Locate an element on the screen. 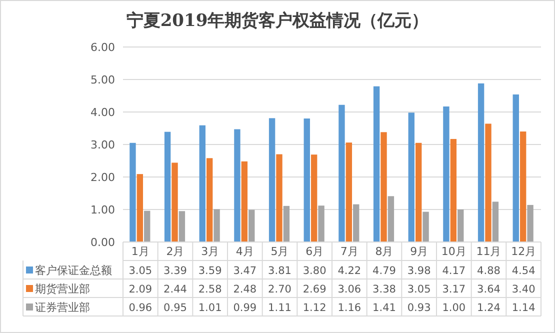 The width and height of the screenshot is (555, 333). legend-label: 证券营业部 is located at coordinates (62, 307).